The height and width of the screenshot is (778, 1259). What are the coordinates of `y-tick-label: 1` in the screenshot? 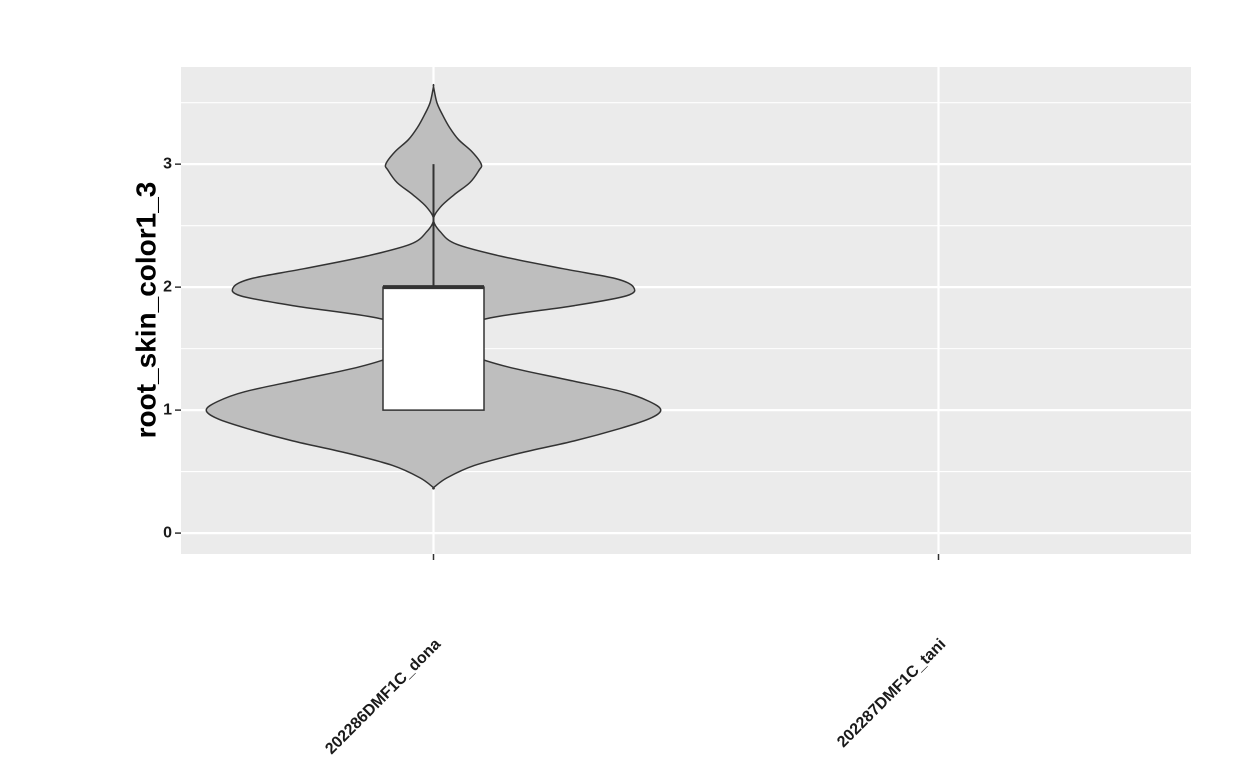 It's located at (167, 409).